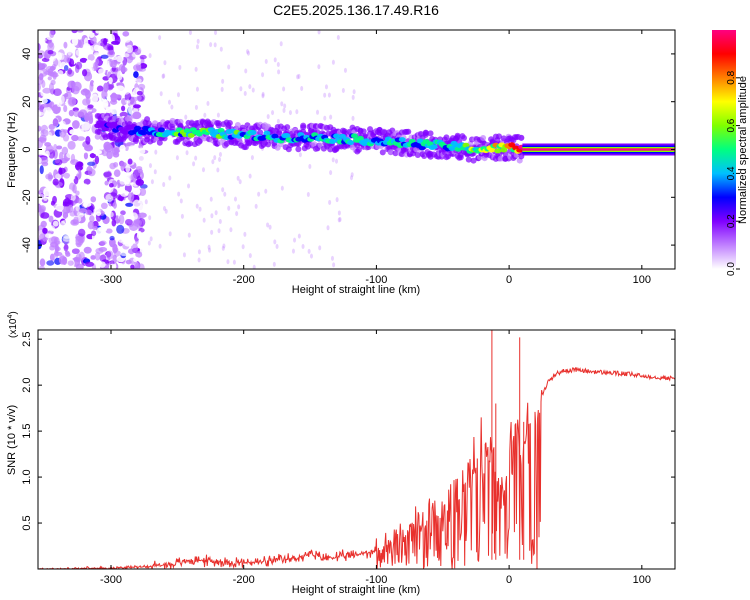 Image resolution: width=750 pixels, height=600 pixels. Describe the element at coordinates (731, 125) in the screenshot. I see `svg-text: 0.6` at that location.